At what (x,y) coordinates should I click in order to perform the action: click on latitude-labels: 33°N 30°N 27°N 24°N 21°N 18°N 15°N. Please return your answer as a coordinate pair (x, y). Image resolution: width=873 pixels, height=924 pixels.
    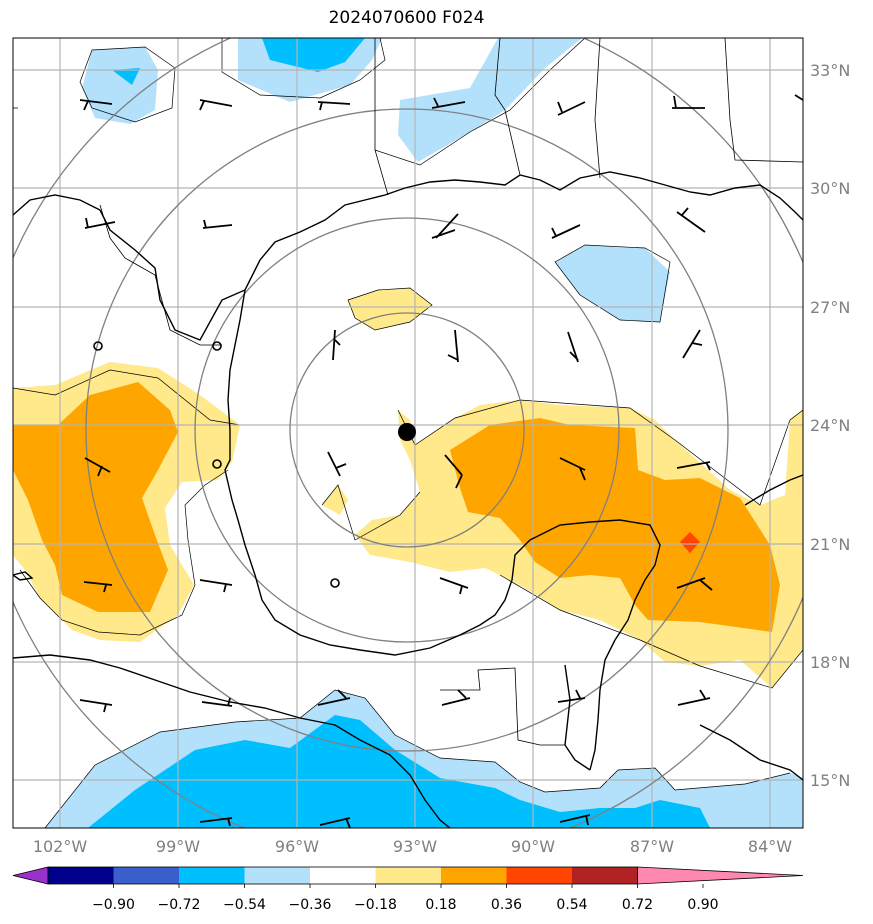
    Looking at the image, I should click on (830, 425).